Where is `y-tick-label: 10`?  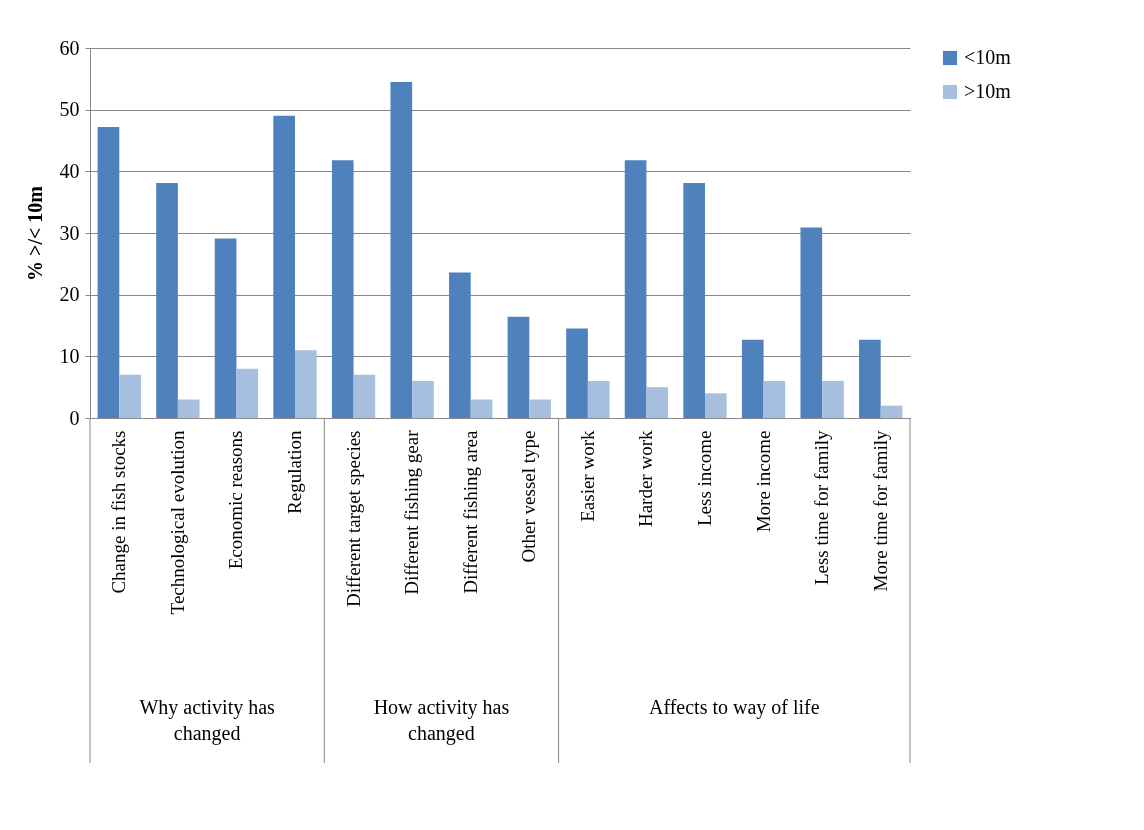
y-tick-label: 10 is located at coordinates (69, 355).